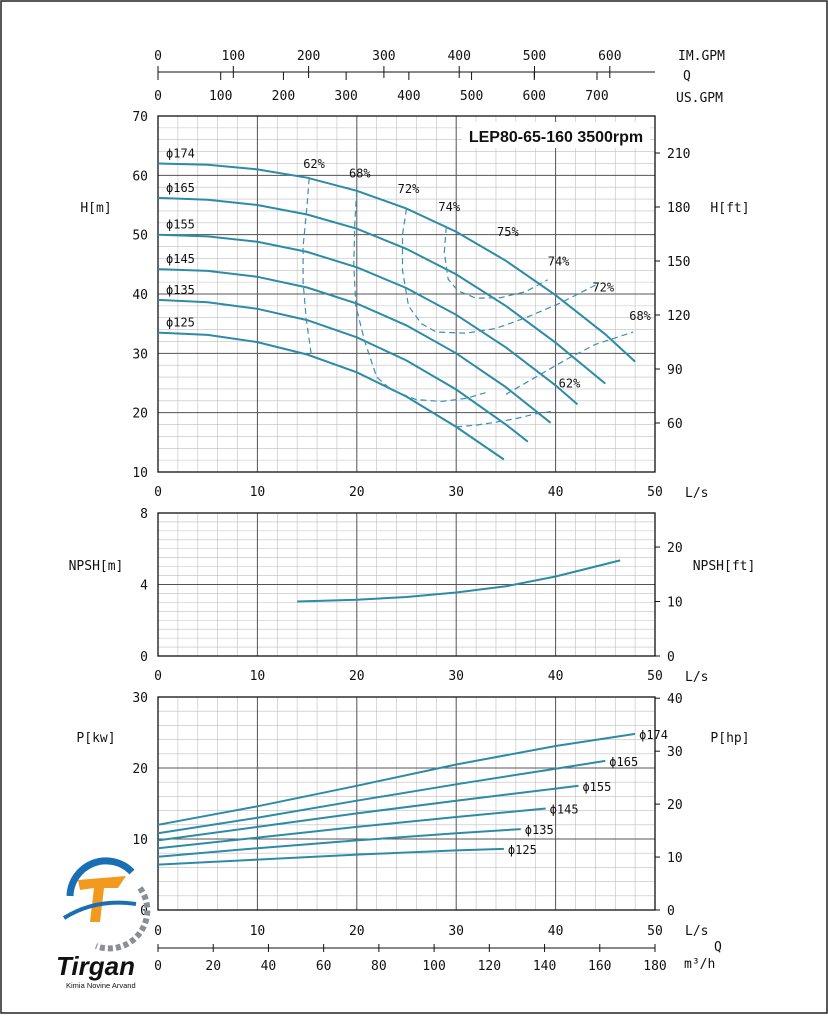 The width and height of the screenshot is (828, 1019). What do you see at coordinates (95, 738) in the screenshot?
I see `y-axis-label: P[kw]` at bounding box center [95, 738].